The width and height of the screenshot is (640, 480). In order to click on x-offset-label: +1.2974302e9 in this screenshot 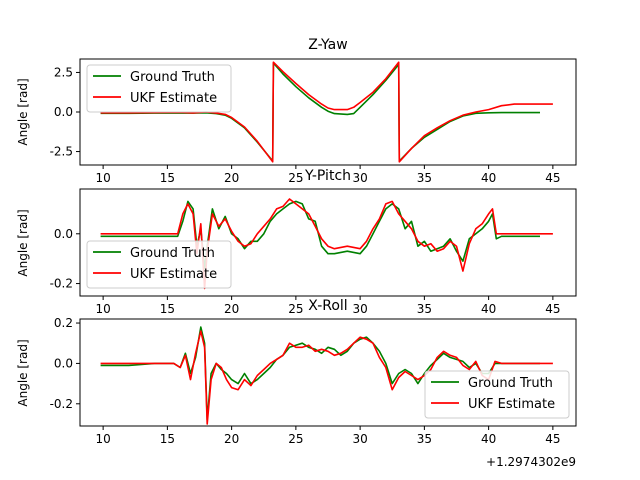, I will do `click(531, 462)`.